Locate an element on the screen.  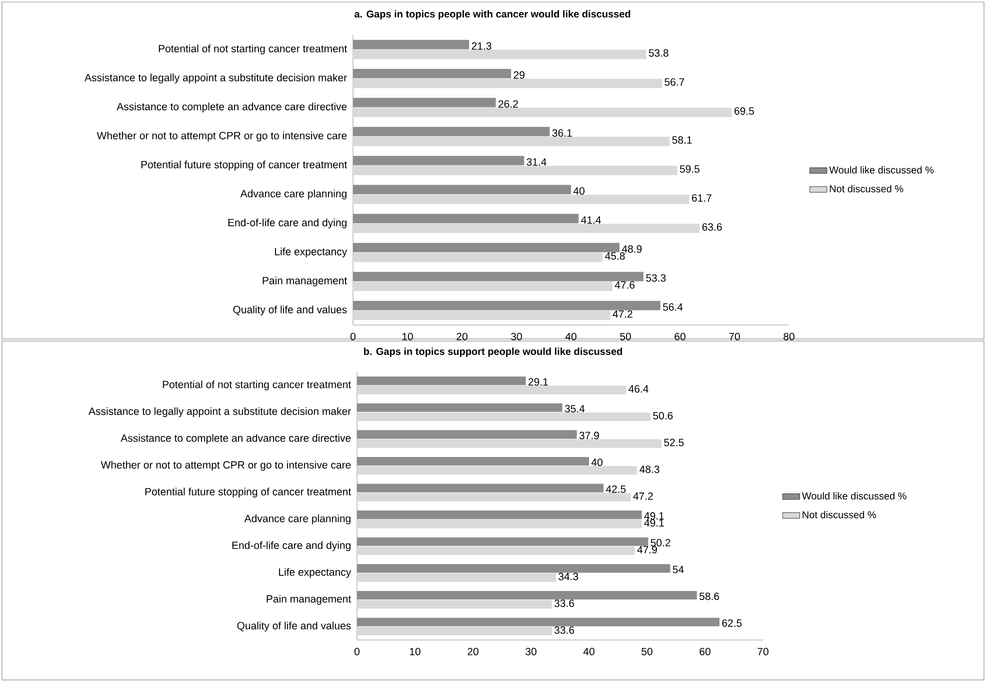
data-label: 54 is located at coordinates (678, 570).